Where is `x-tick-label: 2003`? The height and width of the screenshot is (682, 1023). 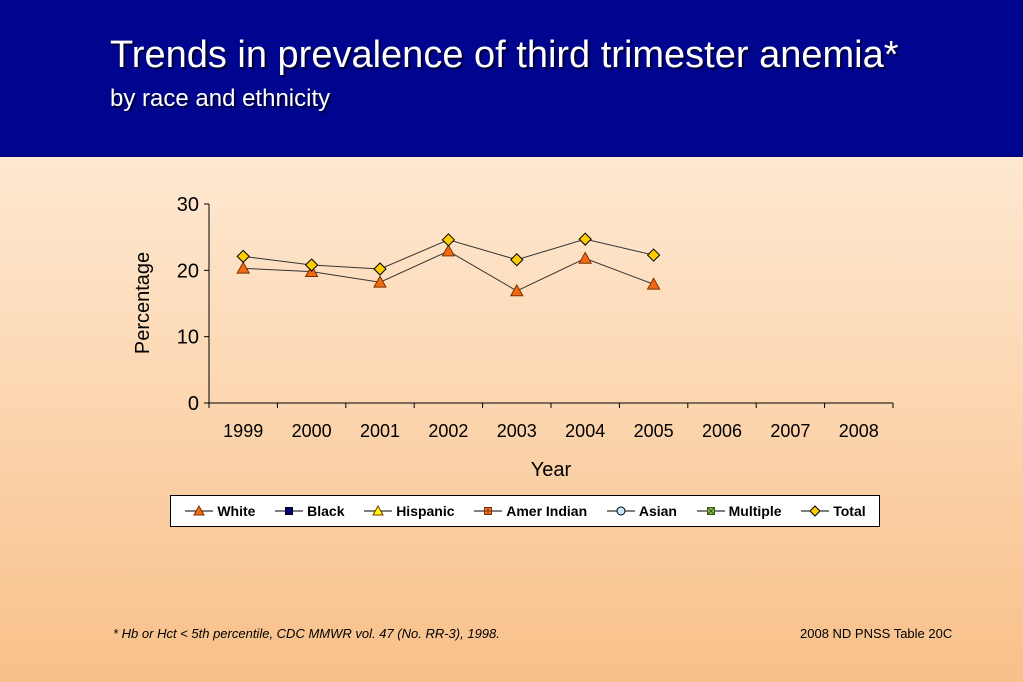
x-tick-label: 2003 is located at coordinates (517, 431).